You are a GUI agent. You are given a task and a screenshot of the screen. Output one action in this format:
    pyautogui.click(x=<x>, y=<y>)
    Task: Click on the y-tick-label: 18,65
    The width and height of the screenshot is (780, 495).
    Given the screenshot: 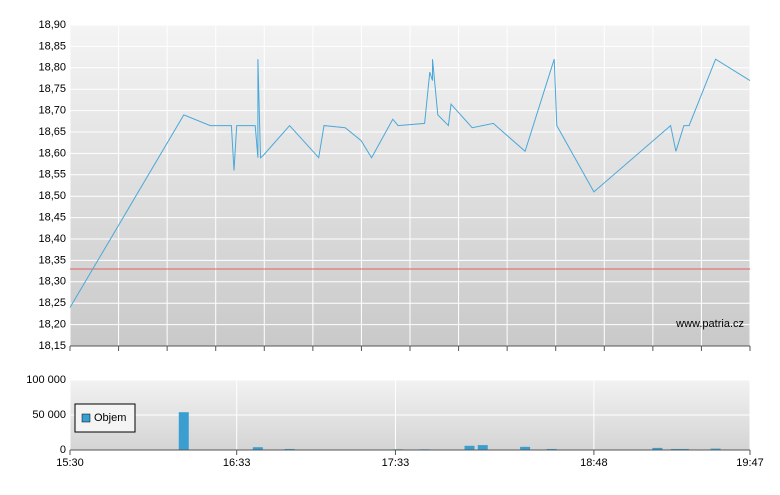 What is the action you would take?
    pyautogui.click(x=52, y=132)
    